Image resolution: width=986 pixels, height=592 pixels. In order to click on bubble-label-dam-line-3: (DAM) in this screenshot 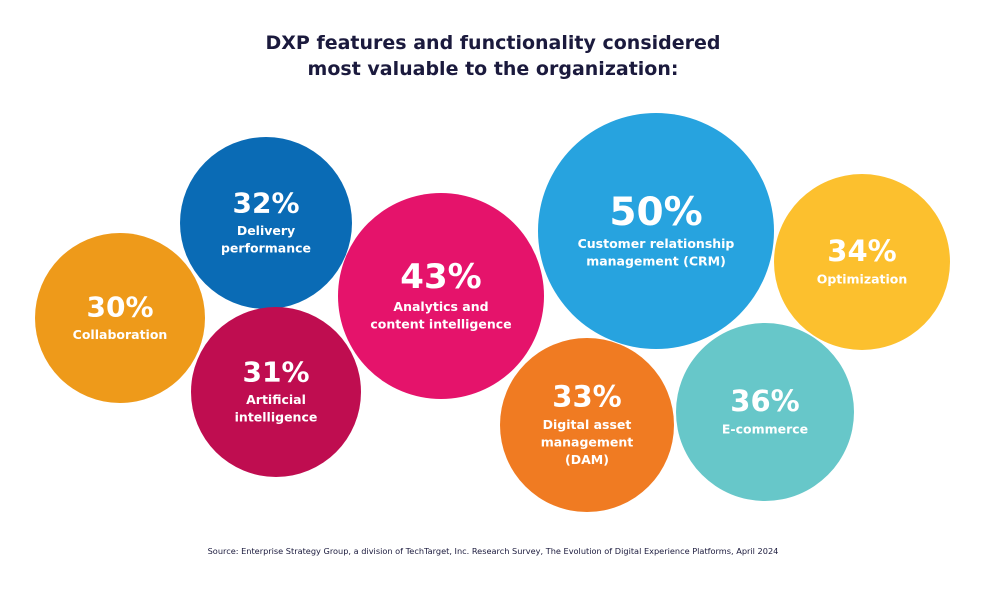, I will do `click(587, 459)`.